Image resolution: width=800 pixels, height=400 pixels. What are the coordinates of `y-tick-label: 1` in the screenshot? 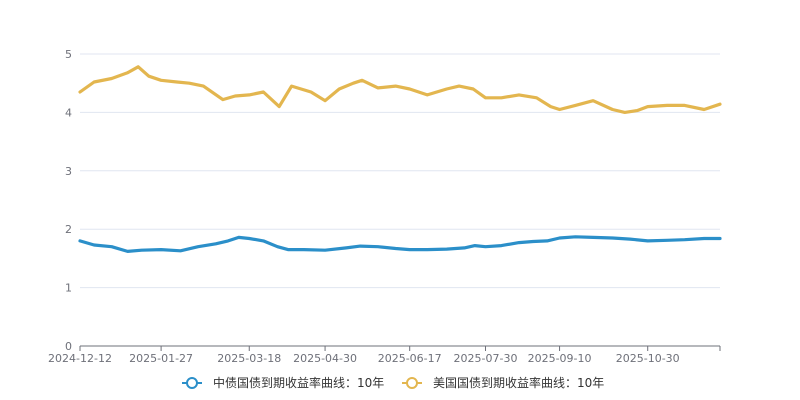 It's located at (68, 288).